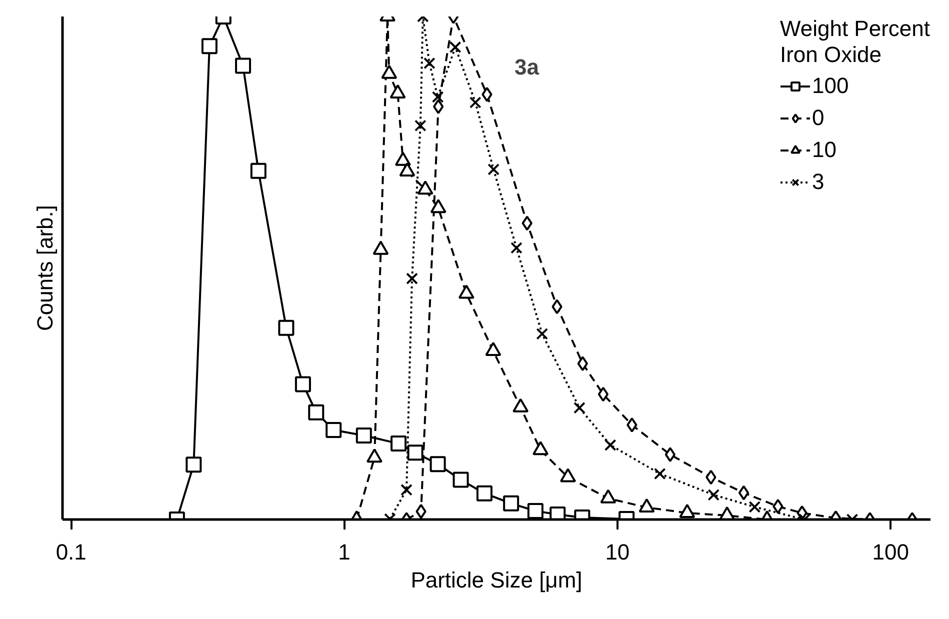  I want to click on legend-label: 3, so click(819, 182).